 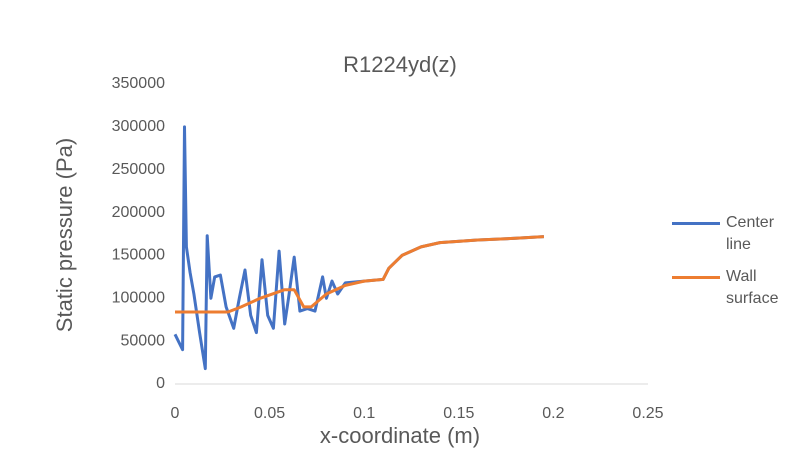 I want to click on y-tick-label: 50000, so click(x=143, y=340).